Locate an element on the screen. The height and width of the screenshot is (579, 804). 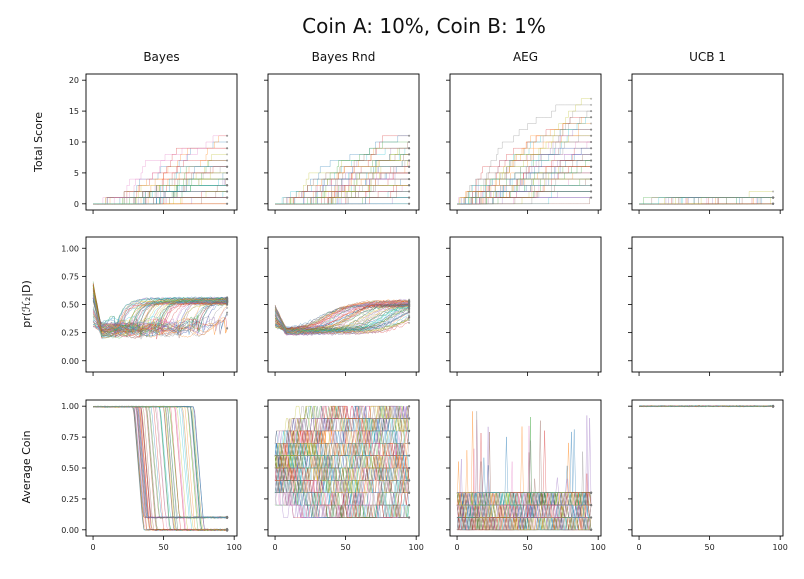
panel-1-1: 0 5 10 15 20 is located at coordinates (153, 143).